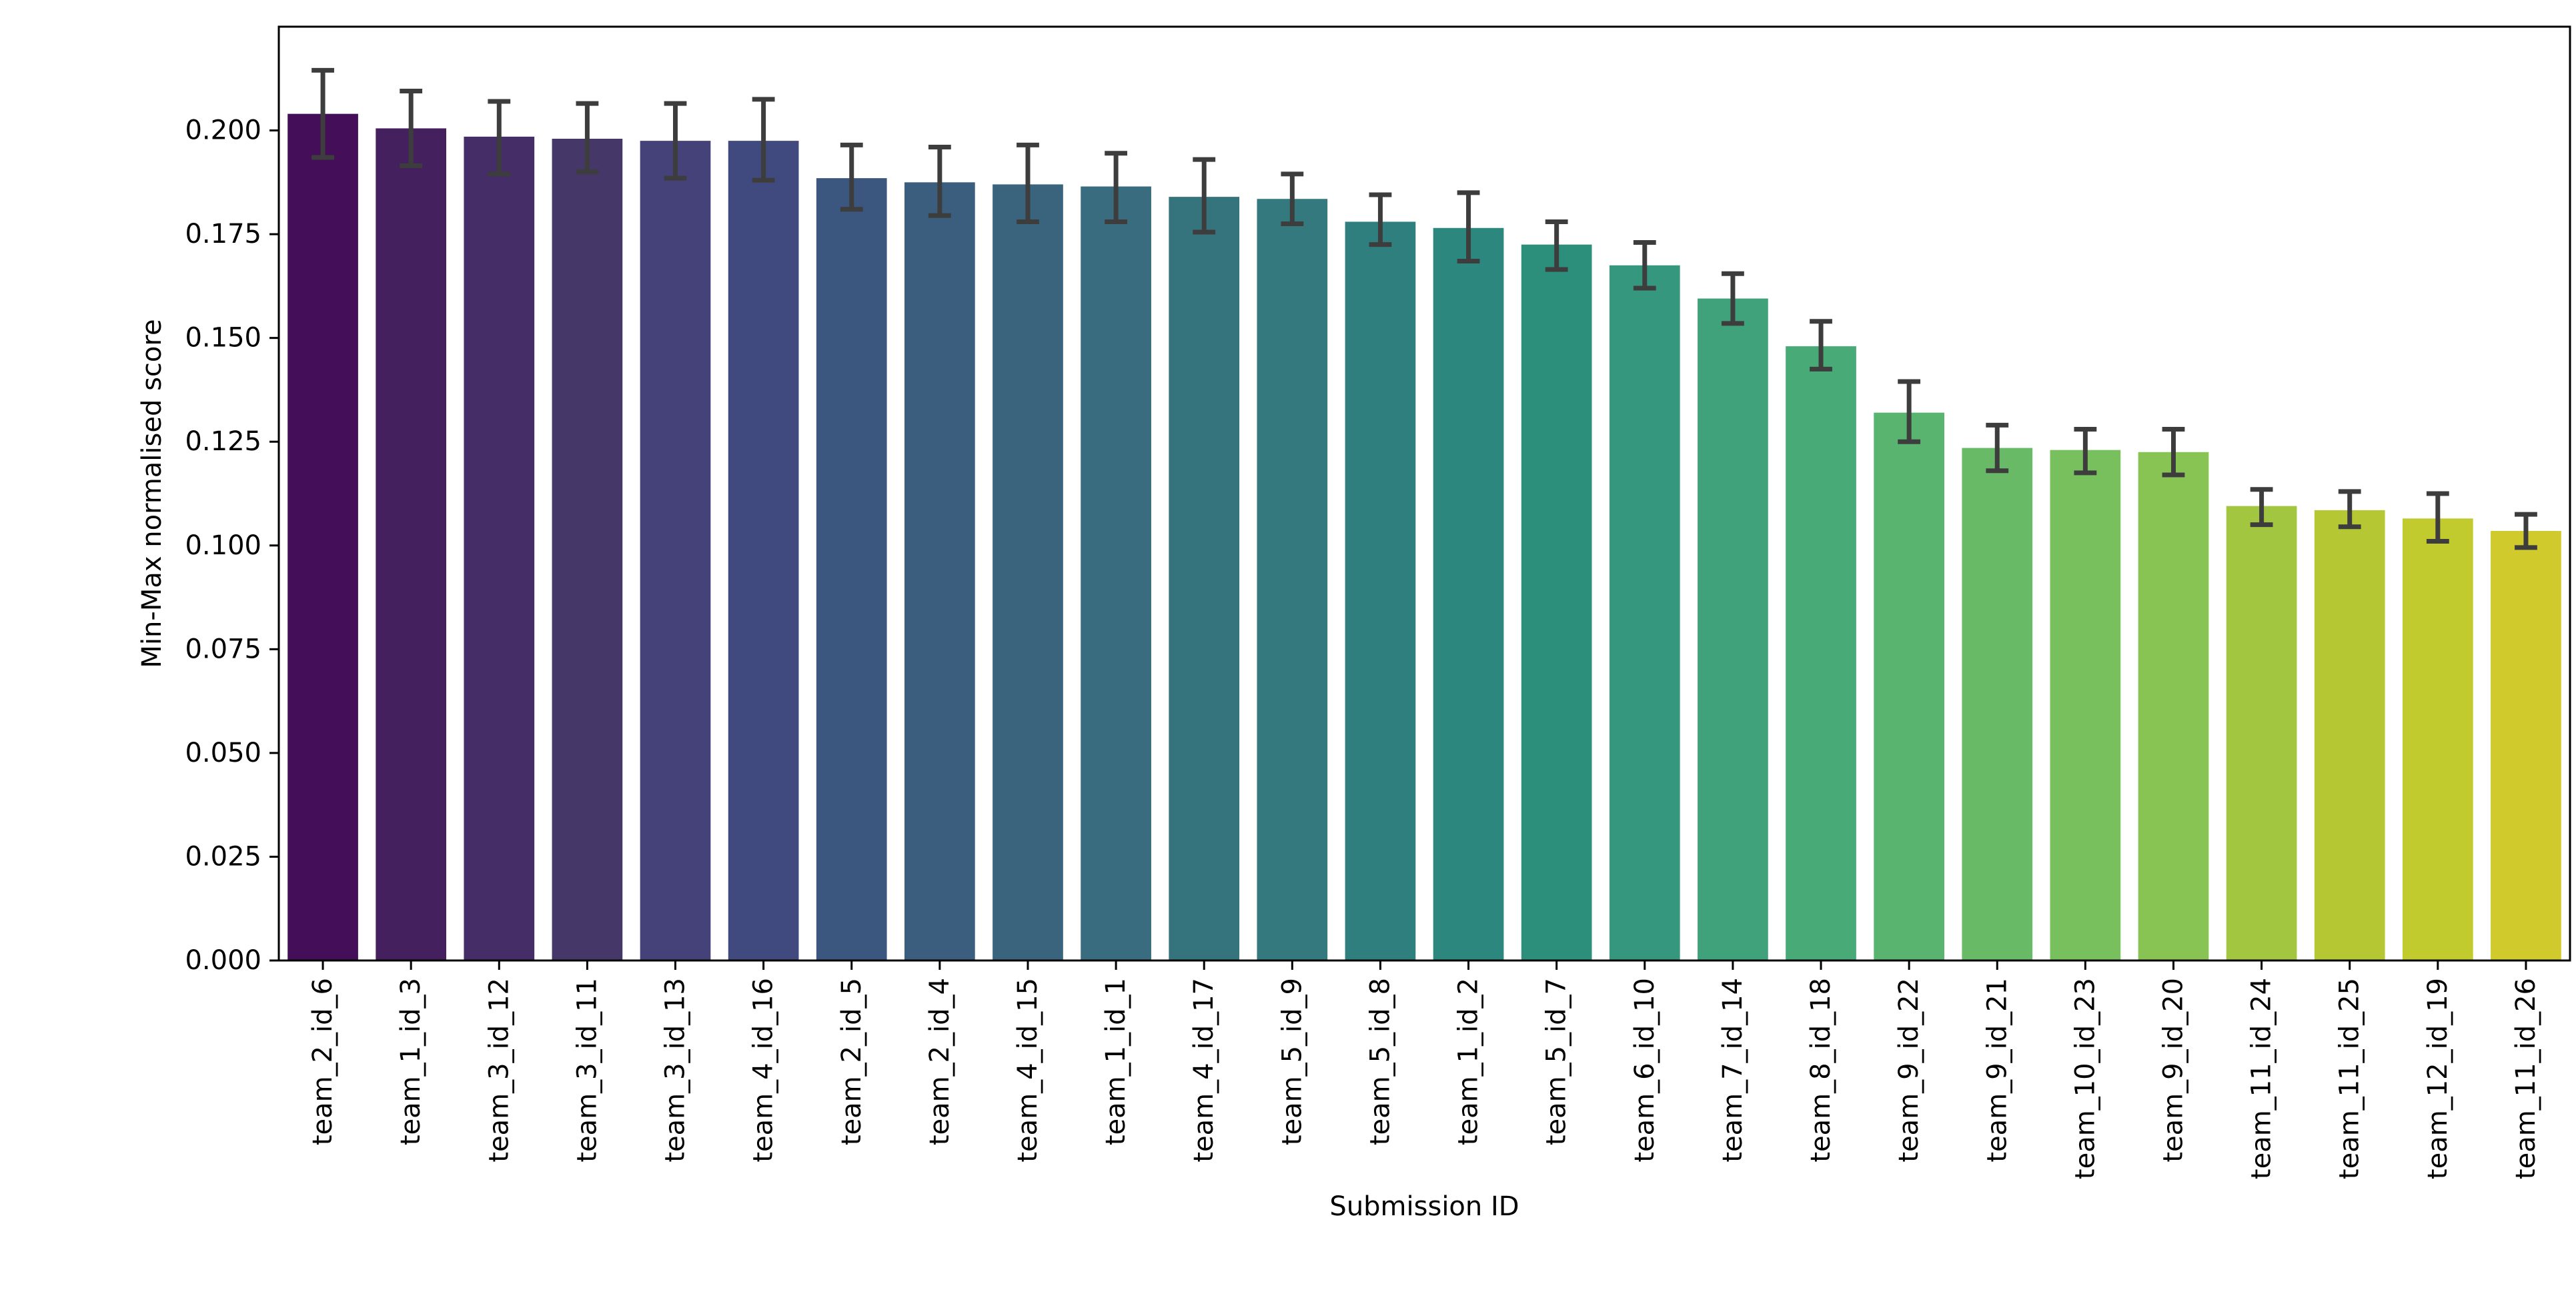  What do you see at coordinates (2262, 1078) in the screenshot?
I see `x-tick-label: team_11_id_24` at bounding box center [2262, 1078].